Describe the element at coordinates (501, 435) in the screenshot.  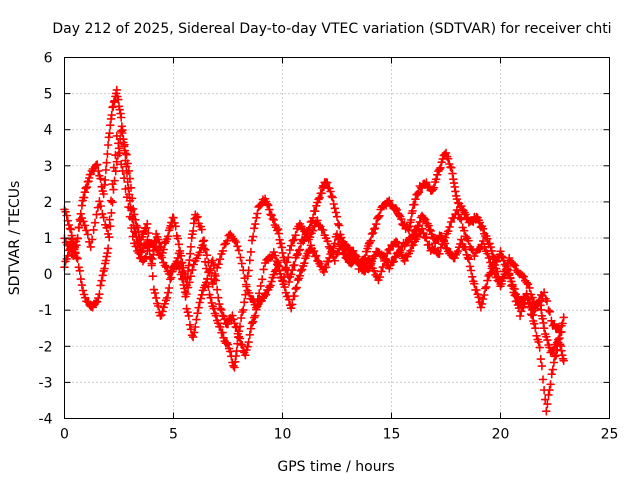
I see `x-tick-label: 20` at that location.